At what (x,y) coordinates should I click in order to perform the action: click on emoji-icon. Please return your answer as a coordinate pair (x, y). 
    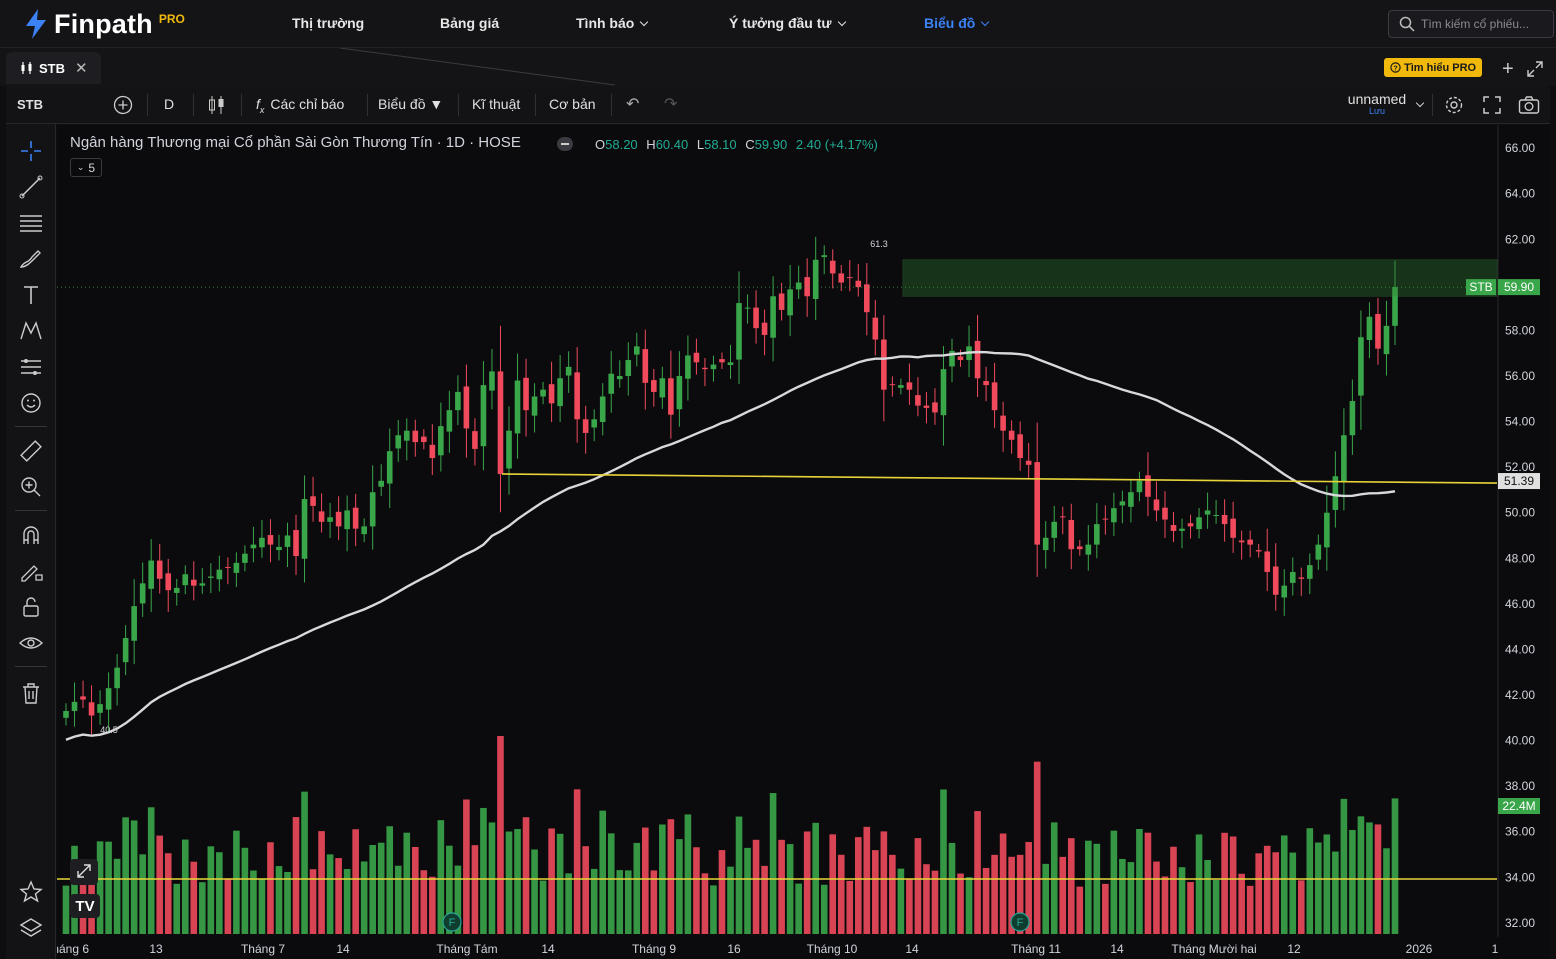
    Looking at the image, I should click on (31, 403).